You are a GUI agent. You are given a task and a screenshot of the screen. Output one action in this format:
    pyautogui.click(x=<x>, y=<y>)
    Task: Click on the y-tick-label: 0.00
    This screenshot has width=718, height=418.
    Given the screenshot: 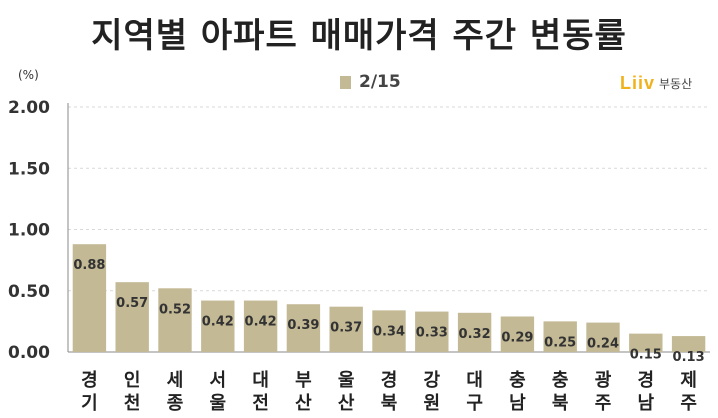 What is the action you would take?
    pyautogui.click(x=29, y=353)
    